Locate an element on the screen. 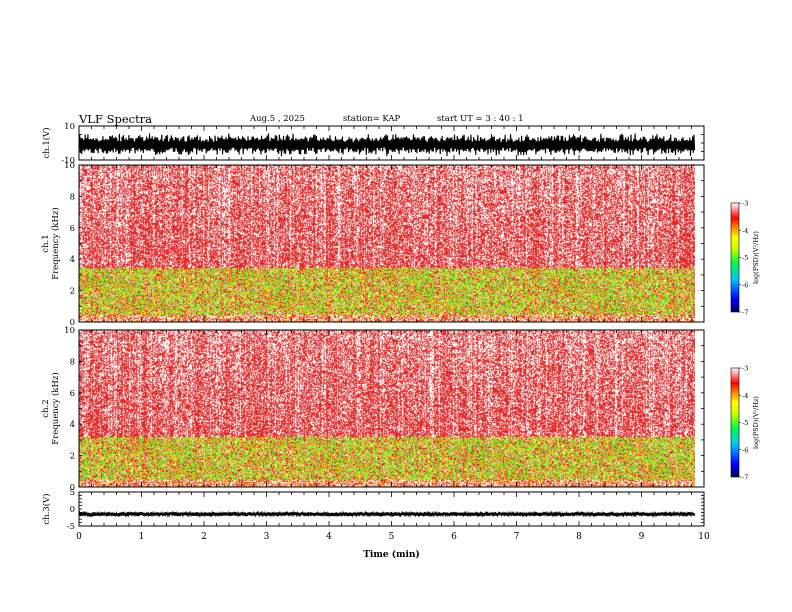  y-tick-label: -10 is located at coordinates (68, 161).